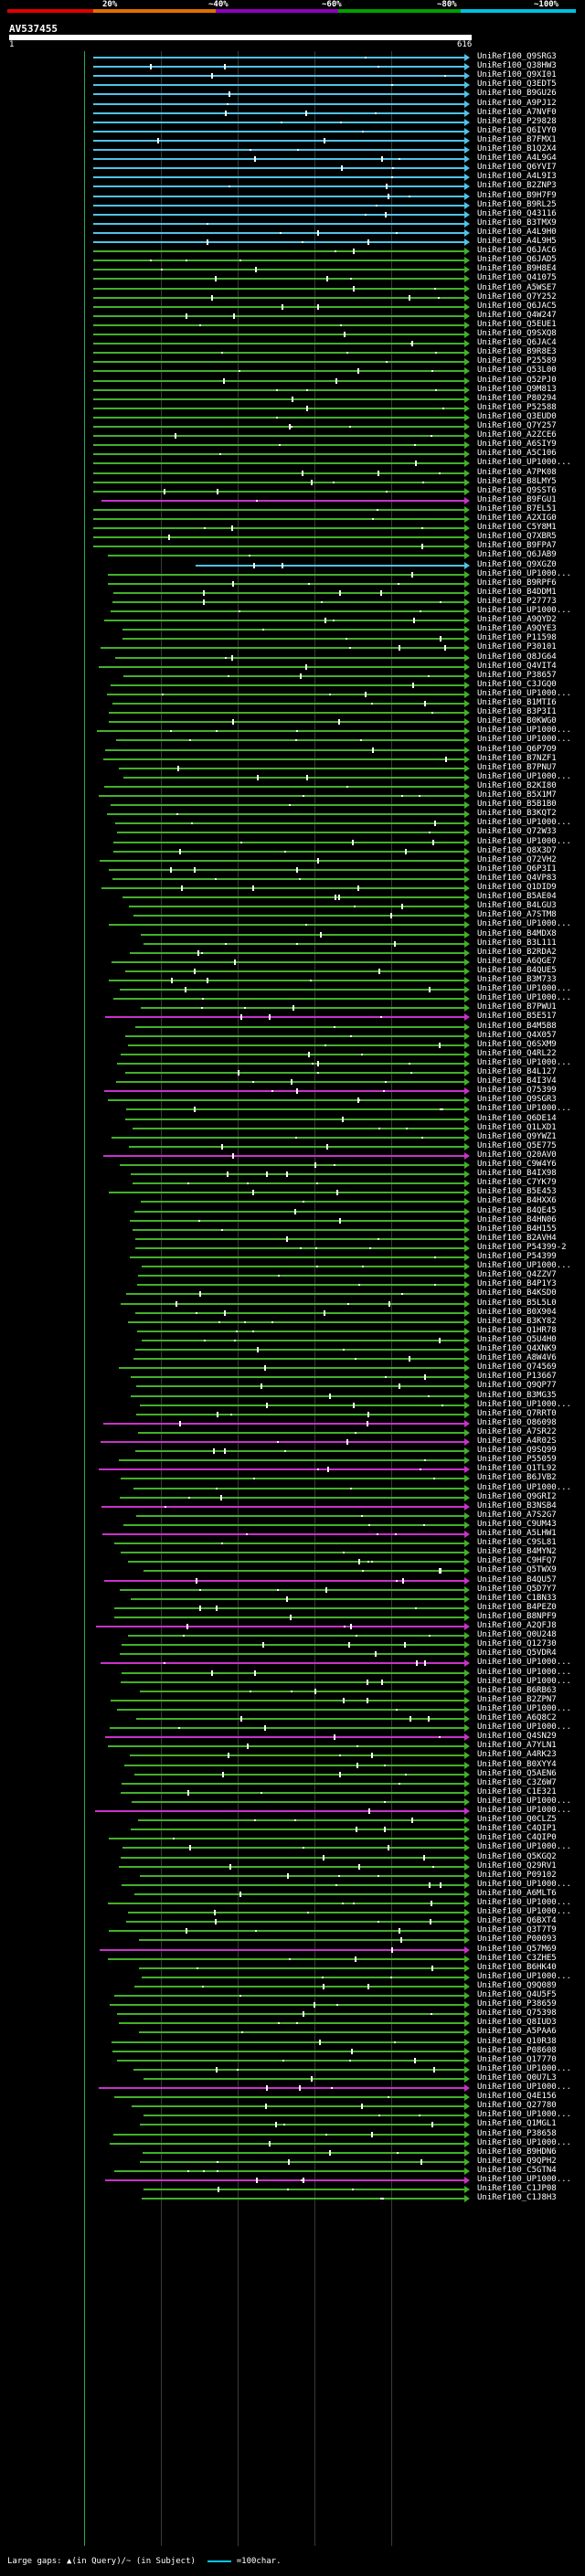 This screenshot has height=2576, width=585. Describe the element at coordinates (517, 1367) in the screenshot. I see `hit-label: UniRef100_Q74569` at that location.